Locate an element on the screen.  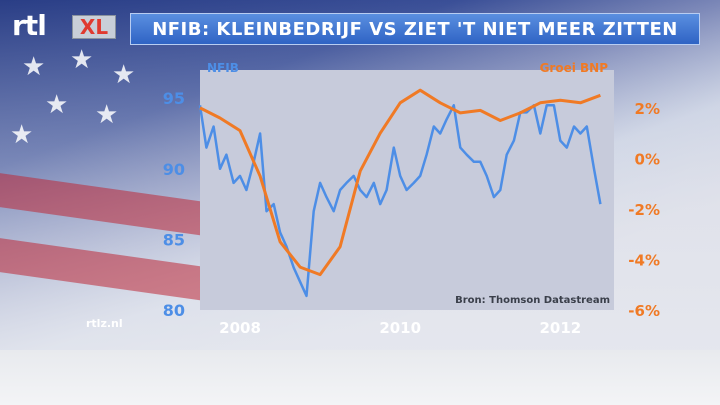
source-note: Bron: Thomson Datastream is located at coordinates (532, 300).